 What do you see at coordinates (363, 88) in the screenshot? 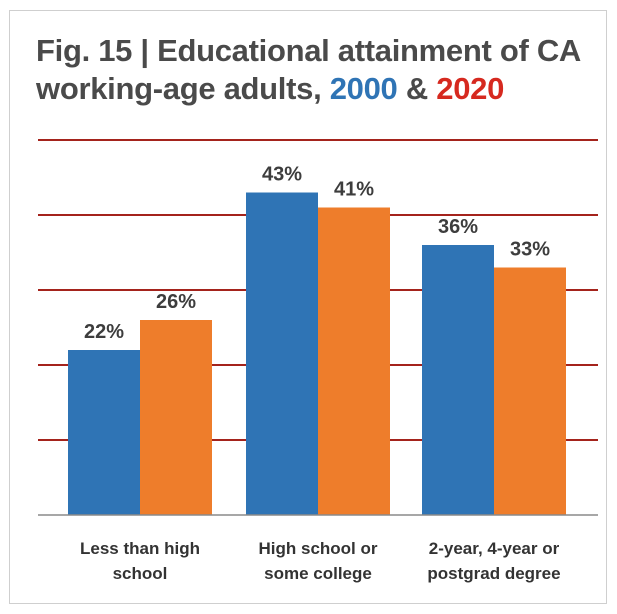
I see `legend-year-2000: 2000` at bounding box center [363, 88].